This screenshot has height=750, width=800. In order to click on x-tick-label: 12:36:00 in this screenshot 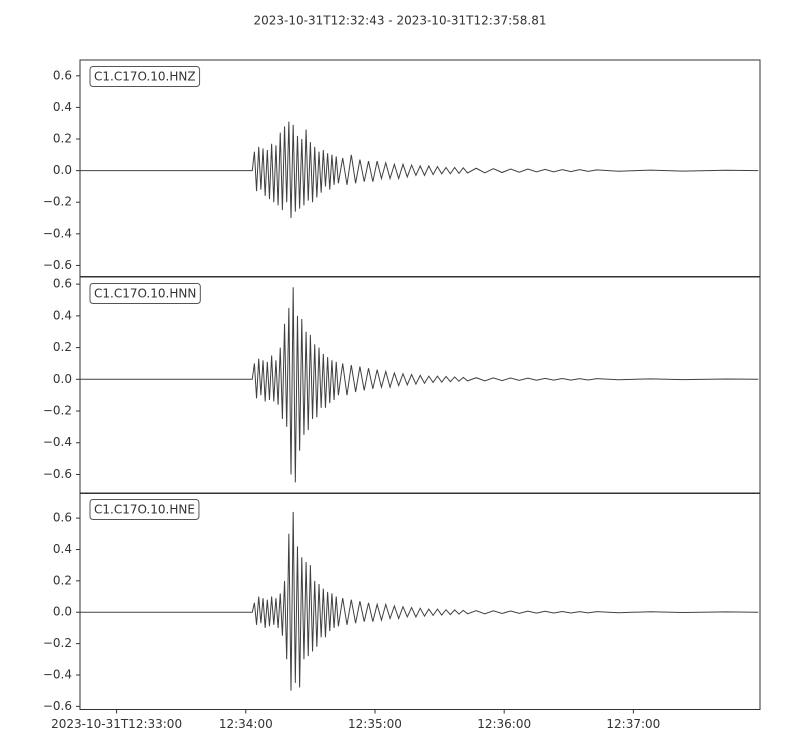, I will do `click(504, 724)`.